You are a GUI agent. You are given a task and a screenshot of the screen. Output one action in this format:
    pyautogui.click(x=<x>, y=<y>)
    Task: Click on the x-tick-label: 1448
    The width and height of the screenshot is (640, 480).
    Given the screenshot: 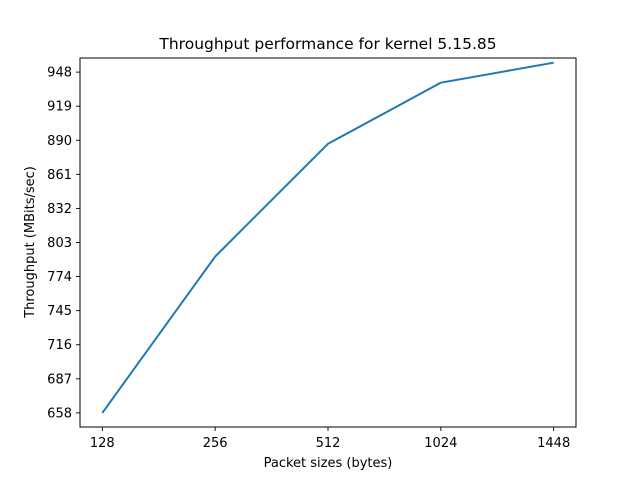 What is the action you would take?
    pyautogui.click(x=553, y=443)
    